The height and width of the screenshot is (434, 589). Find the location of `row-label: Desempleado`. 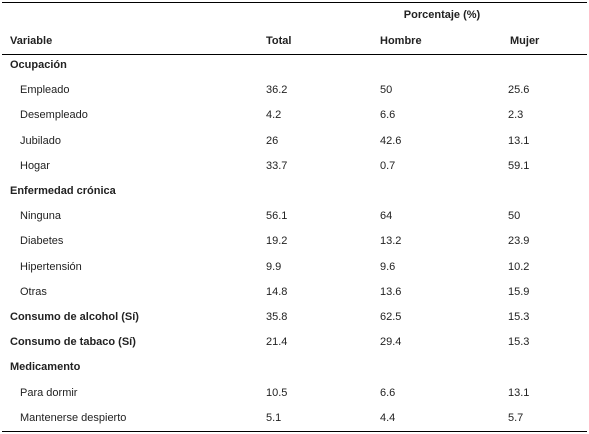

row-label: Desempleado is located at coordinates (54, 115).